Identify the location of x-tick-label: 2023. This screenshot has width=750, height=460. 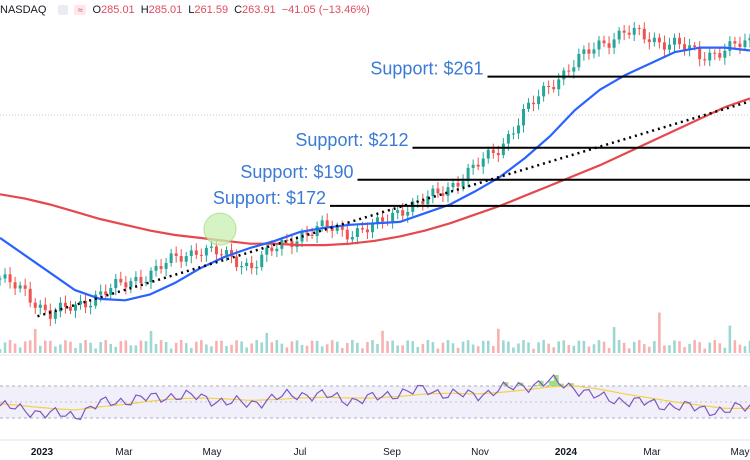
(42, 452).